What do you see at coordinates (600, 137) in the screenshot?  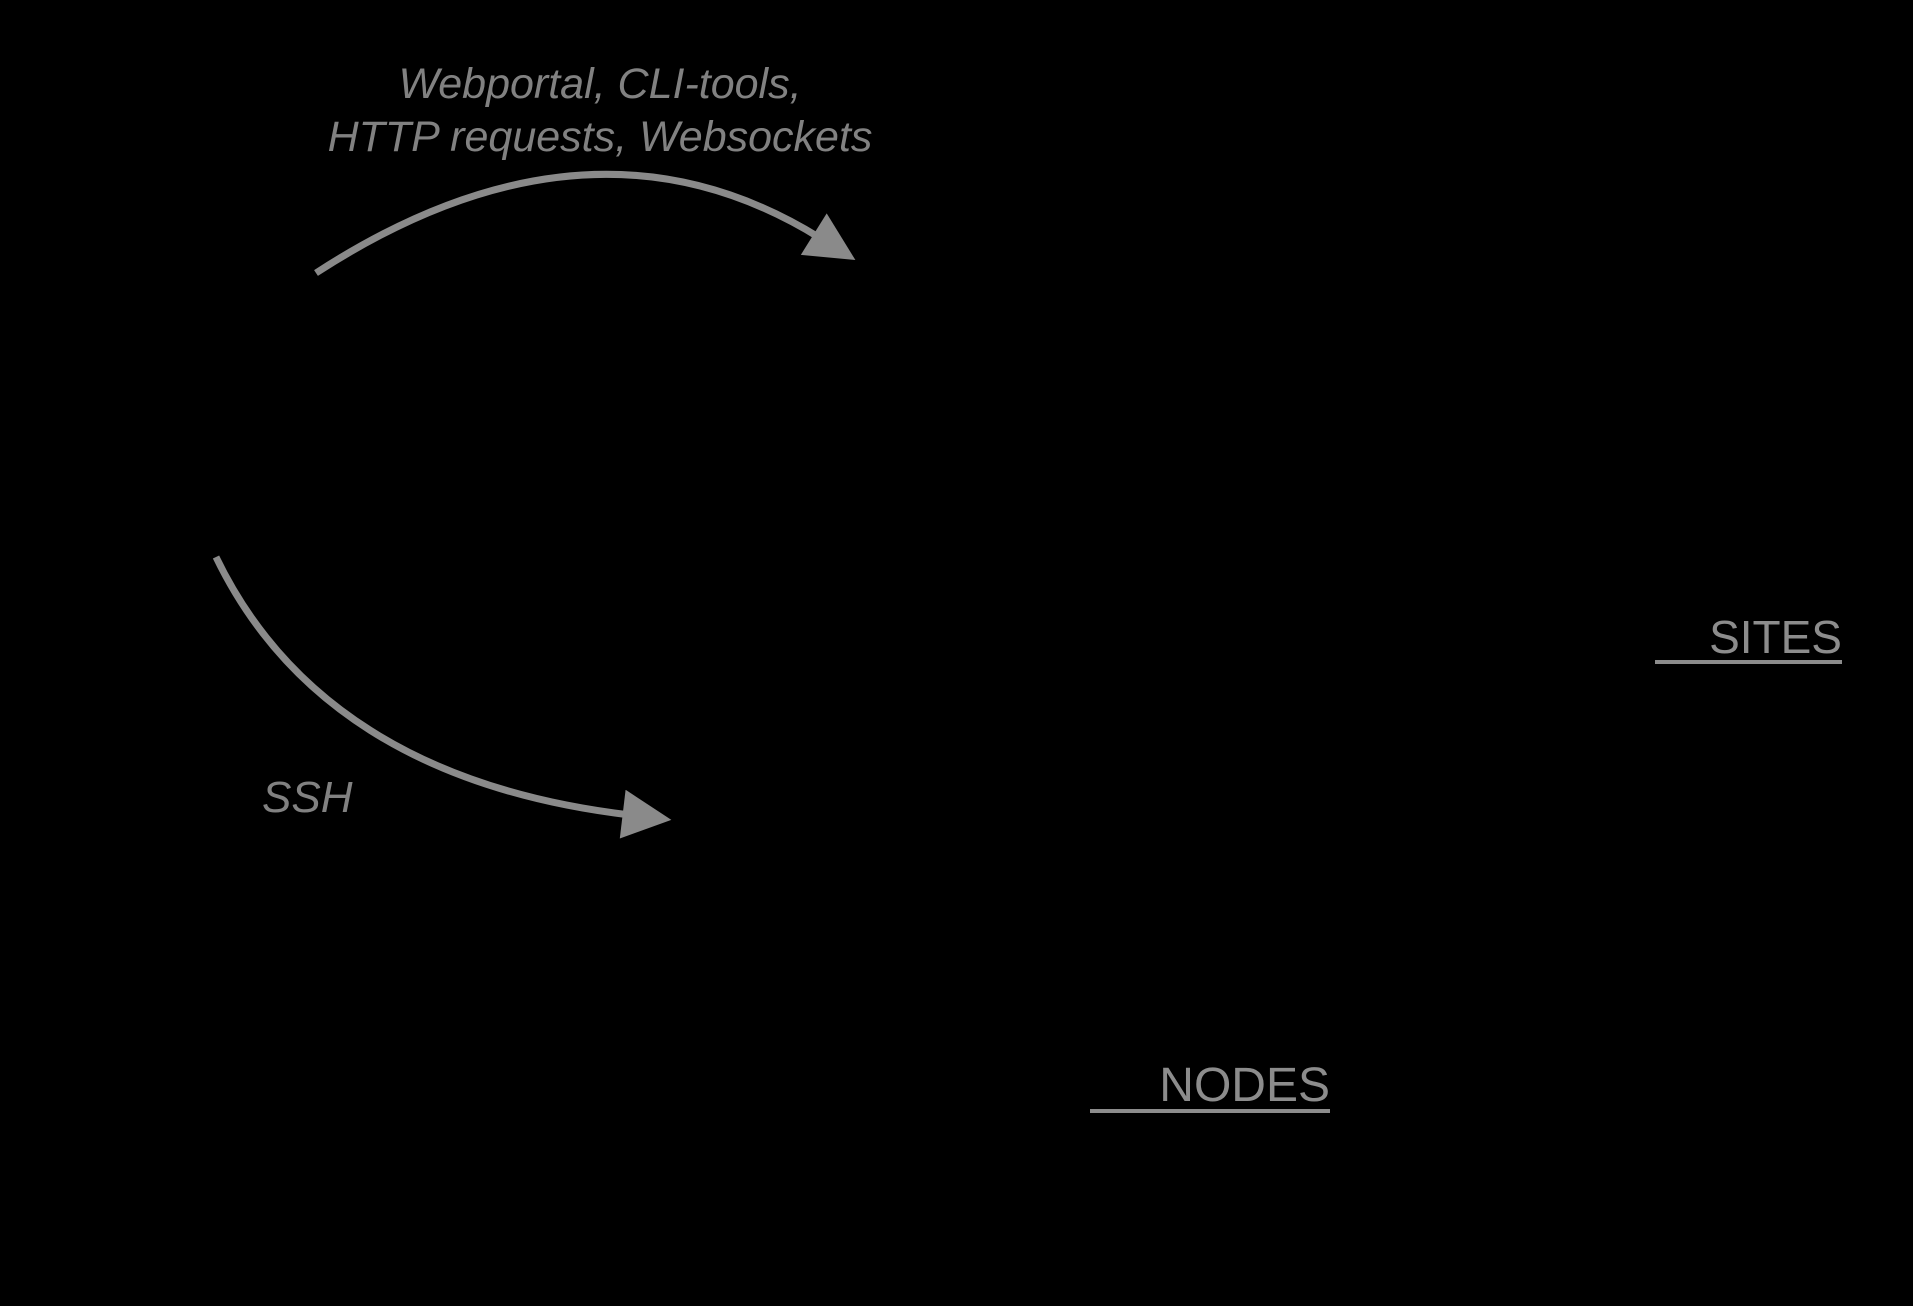 I see `api-methods-label-line2: HTTP requests, Websockets` at bounding box center [600, 137].